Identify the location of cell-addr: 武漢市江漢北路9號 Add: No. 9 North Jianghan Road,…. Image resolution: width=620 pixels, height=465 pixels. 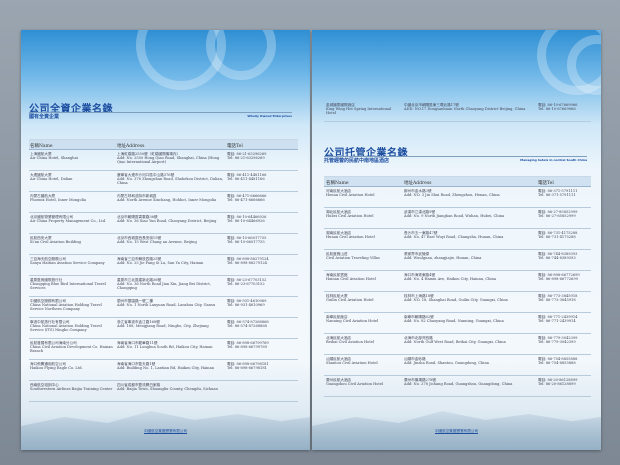
(469, 214).